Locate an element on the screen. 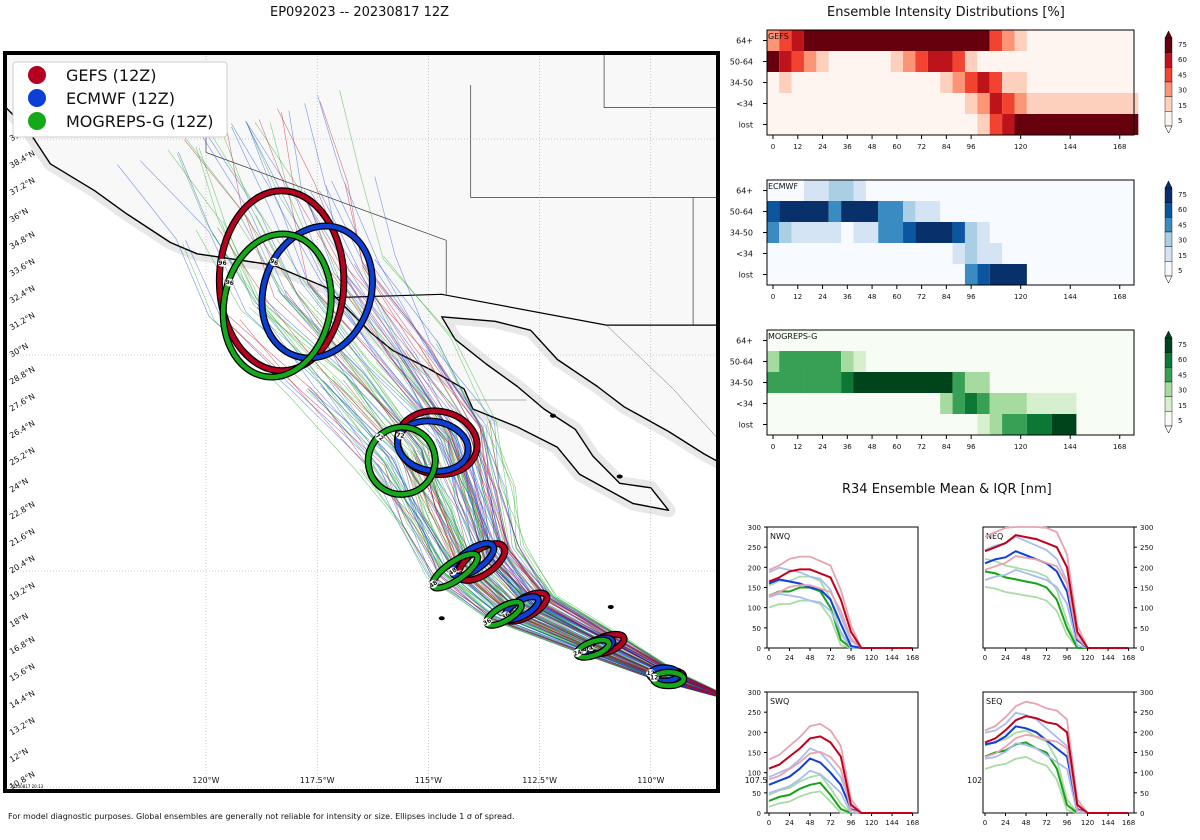  y-tick-label: 0 is located at coordinates (759, 649).